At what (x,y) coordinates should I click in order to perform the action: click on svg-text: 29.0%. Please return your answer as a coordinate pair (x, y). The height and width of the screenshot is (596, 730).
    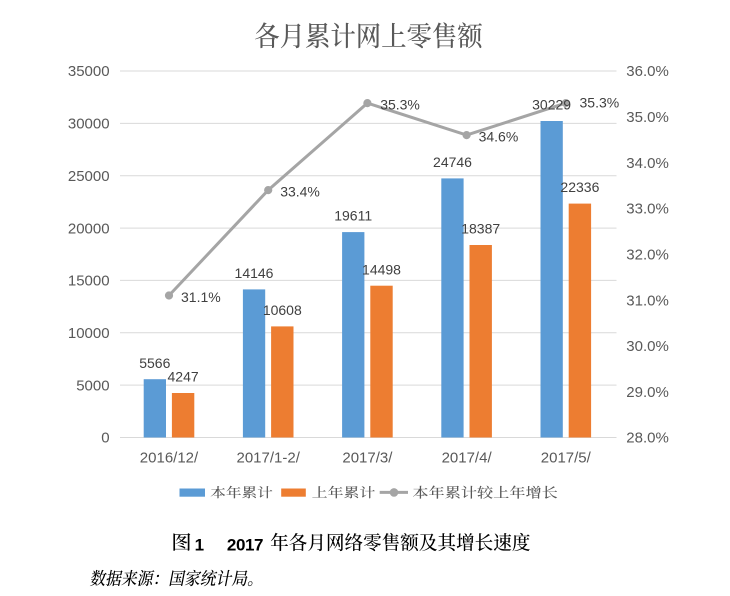
    Looking at the image, I should click on (647, 392).